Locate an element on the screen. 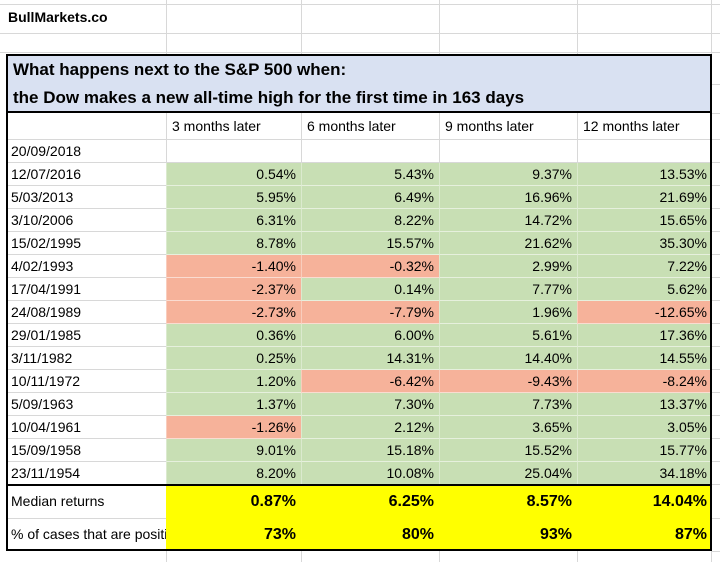 The height and width of the screenshot is (562, 720). return-cell: 9.01% is located at coordinates (233, 450).